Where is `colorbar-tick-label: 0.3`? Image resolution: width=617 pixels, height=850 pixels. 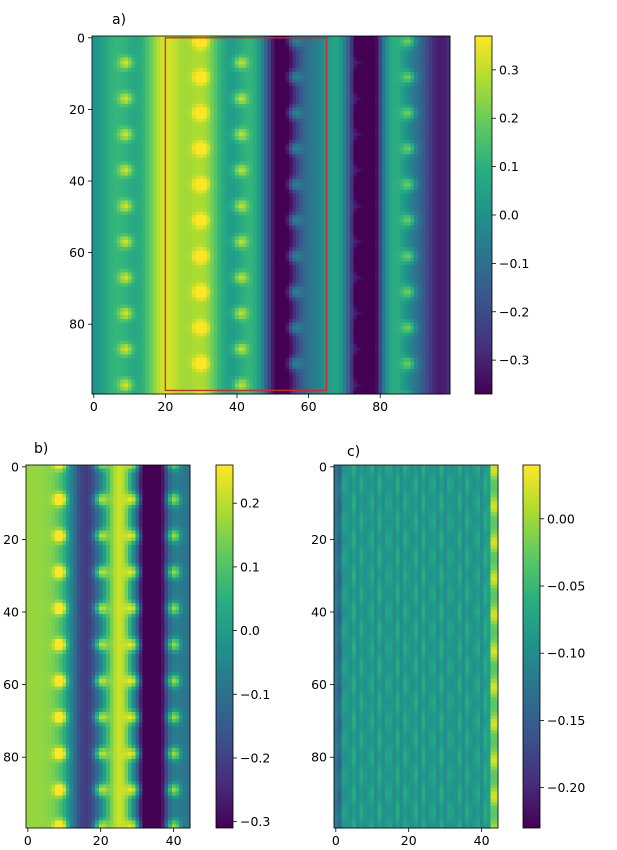 colorbar-tick-label: 0.3 is located at coordinates (509, 69).